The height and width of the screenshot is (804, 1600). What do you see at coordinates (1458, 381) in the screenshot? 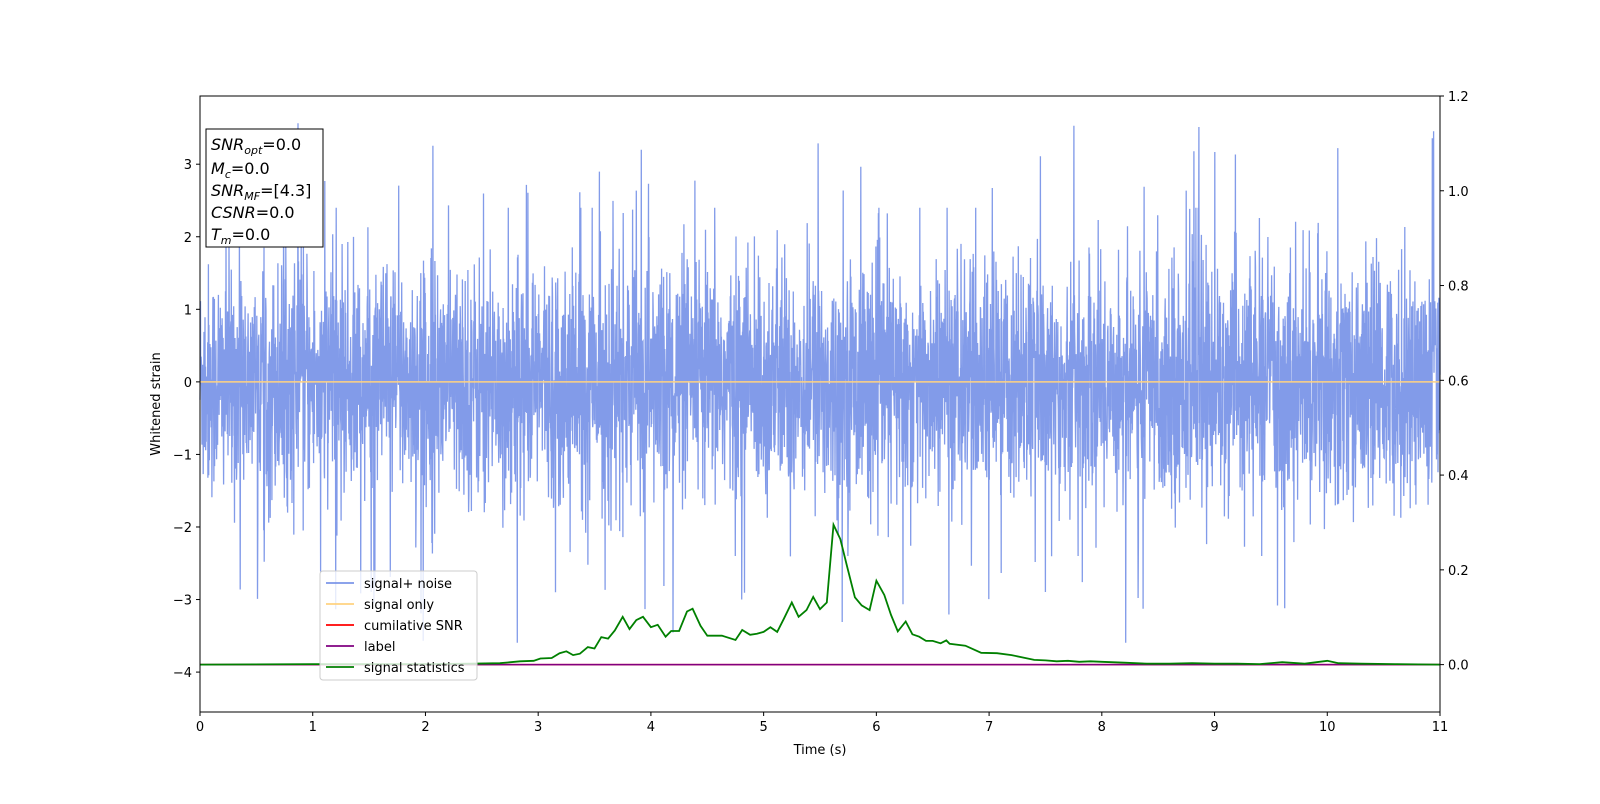
I see `y2-tick-label: 0.6` at bounding box center [1458, 381].